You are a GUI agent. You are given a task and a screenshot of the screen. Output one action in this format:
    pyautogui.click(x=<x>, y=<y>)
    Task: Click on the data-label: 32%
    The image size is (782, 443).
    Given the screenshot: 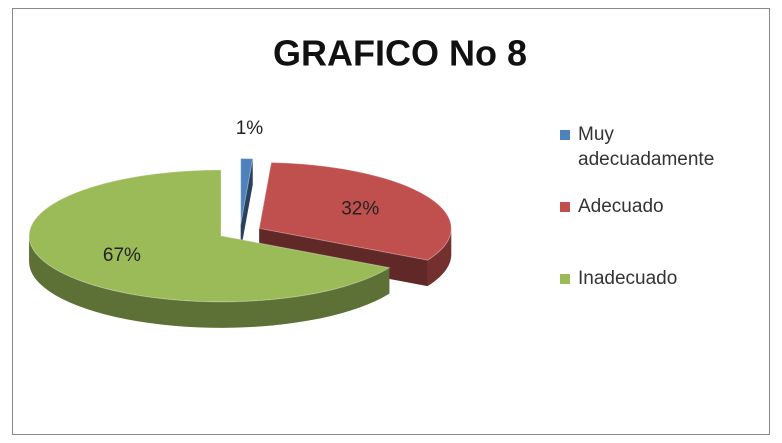 What is the action you would take?
    pyautogui.click(x=360, y=208)
    